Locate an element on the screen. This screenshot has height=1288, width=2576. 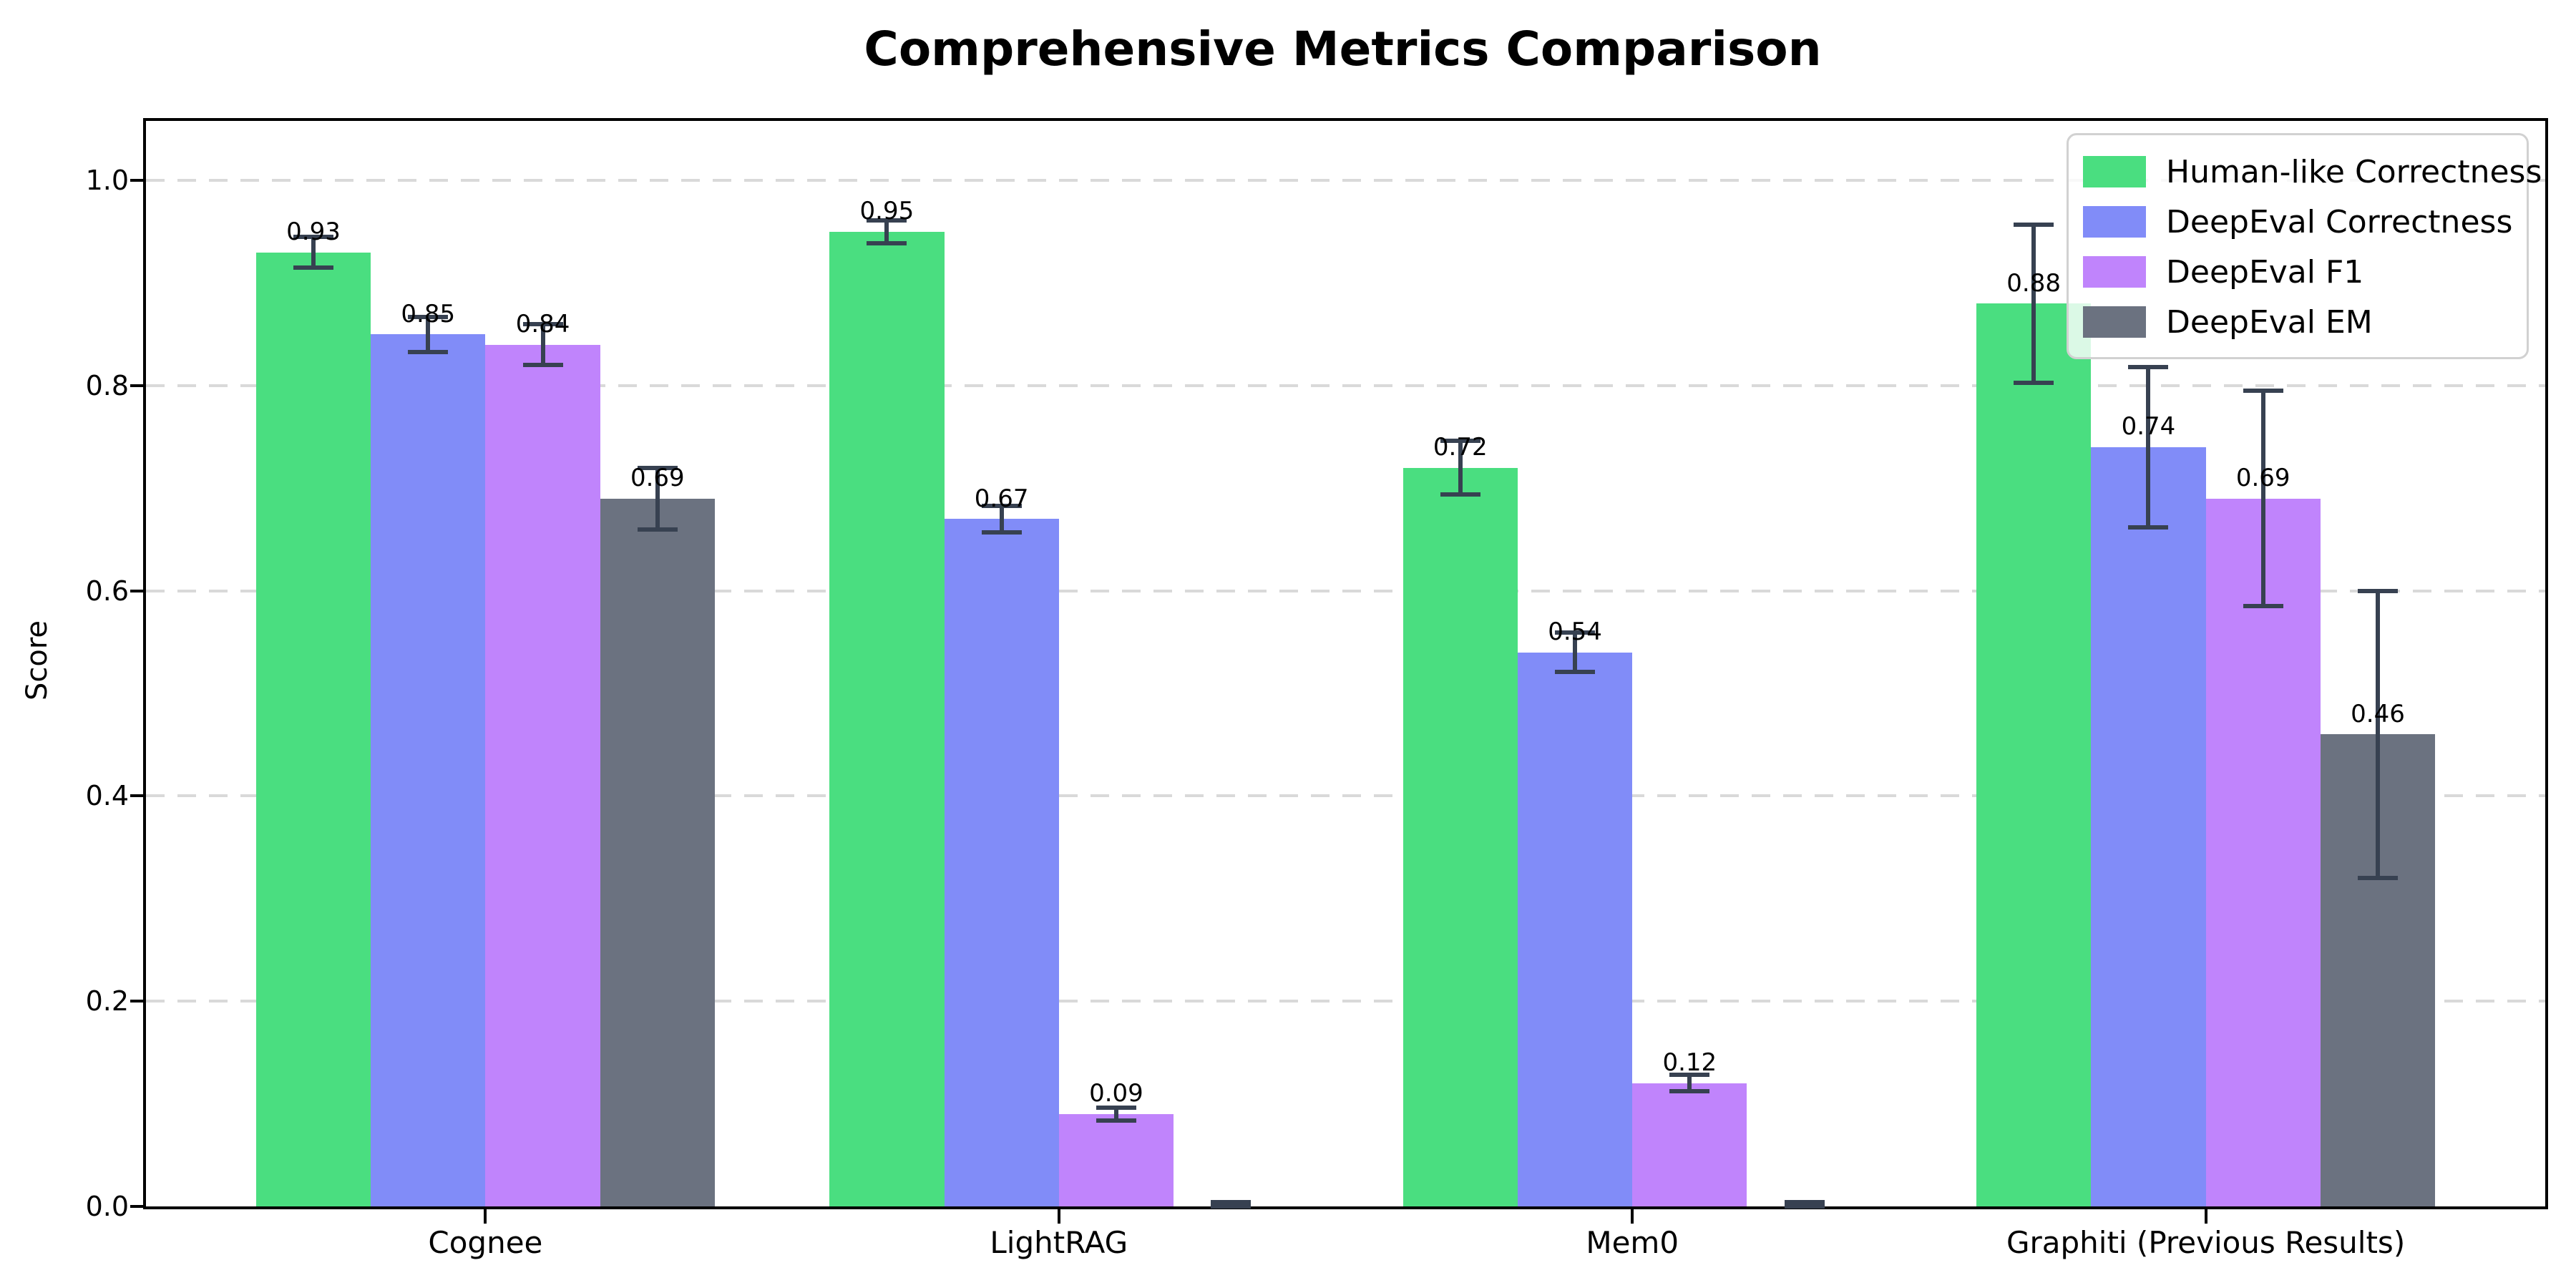
legend-item-deepeval-correctness: DeepEval Correctness is located at coordinates (2301, 222).